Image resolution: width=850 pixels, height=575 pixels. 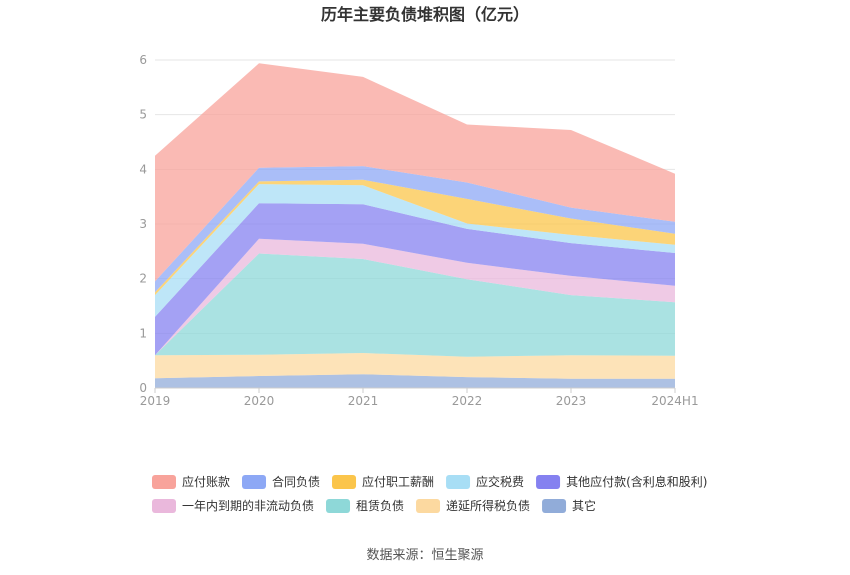 I want to click on area-其它, so click(x=415, y=381).